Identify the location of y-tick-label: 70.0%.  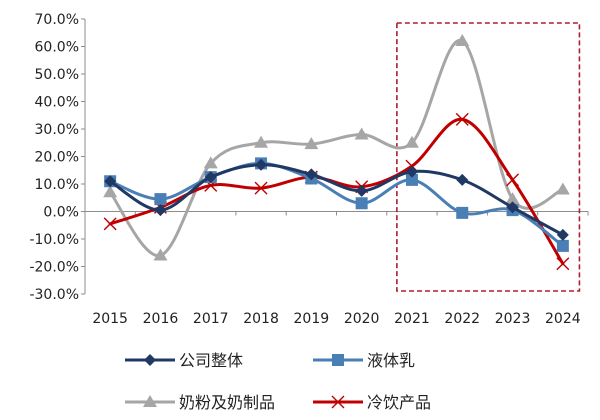
(57, 20).